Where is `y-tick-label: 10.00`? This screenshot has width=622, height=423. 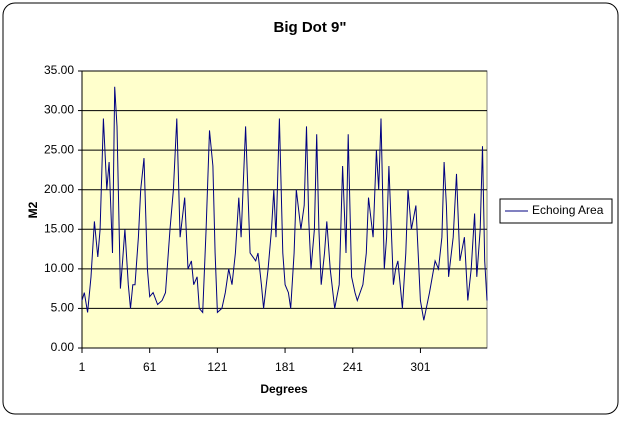
y-tick-label: 10.00 is located at coordinates (59, 268).